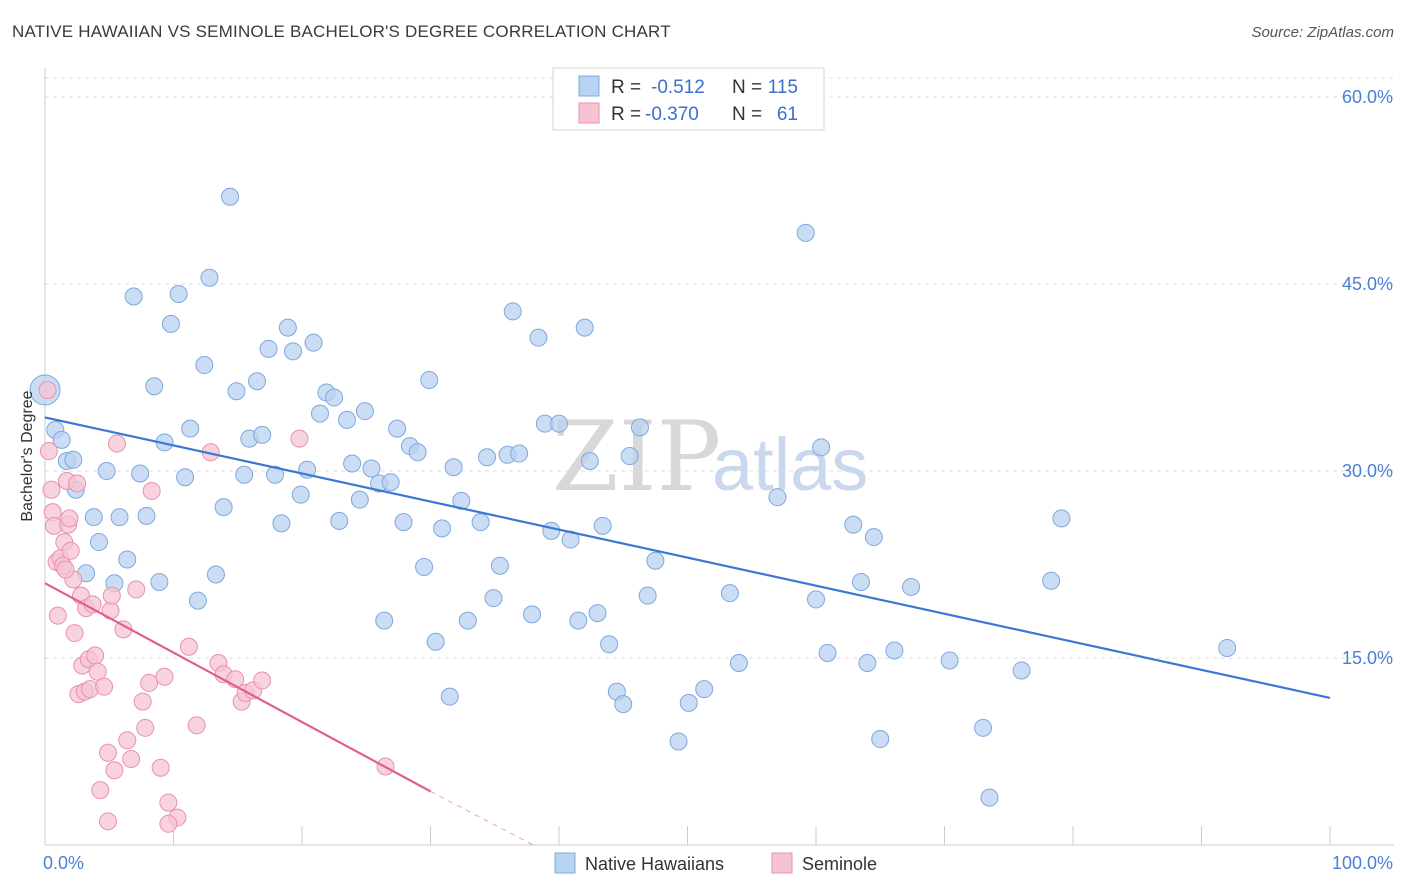 This screenshot has width=1406, height=892. What do you see at coordinates (747, 114) in the screenshot?
I see `legend-n-label-2: N =` at bounding box center [747, 114].